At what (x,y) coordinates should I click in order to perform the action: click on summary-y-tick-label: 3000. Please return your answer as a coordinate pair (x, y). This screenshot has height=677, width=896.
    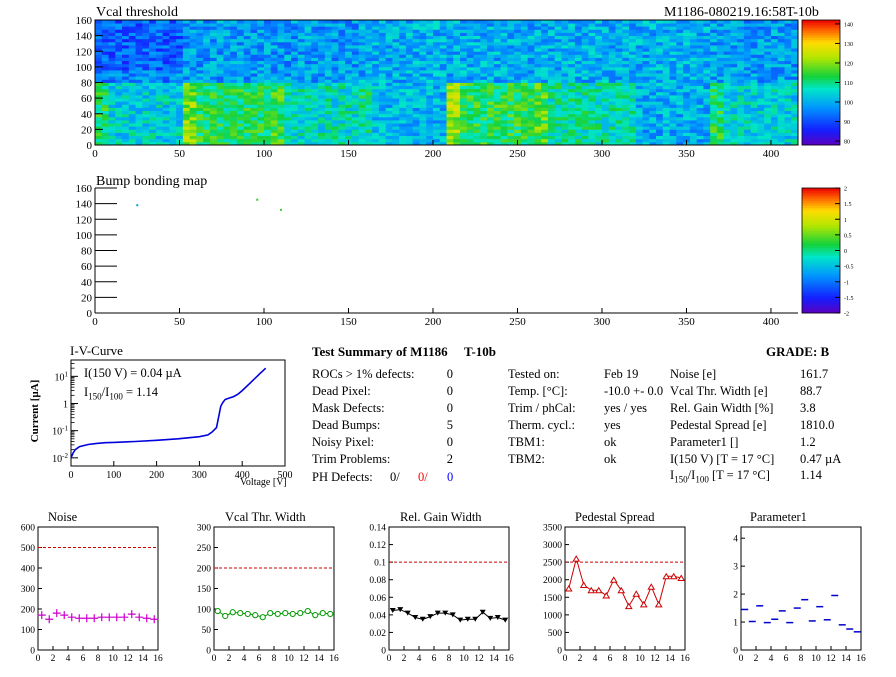
    Looking at the image, I should click on (552, 546).